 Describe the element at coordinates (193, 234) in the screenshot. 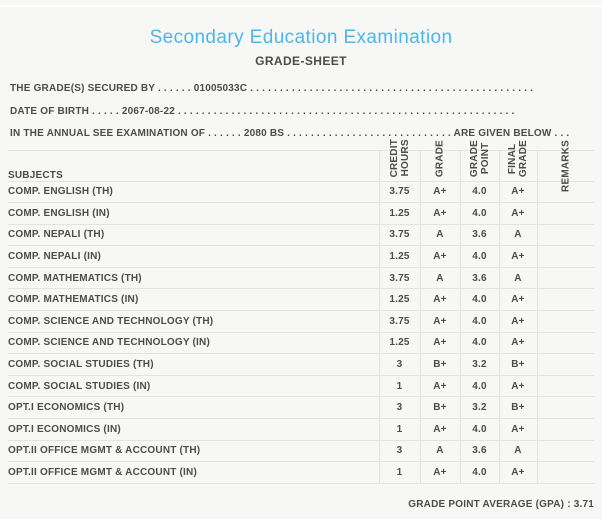

I see `subject-cell: COMP. NEPALI (TH)` at that location.